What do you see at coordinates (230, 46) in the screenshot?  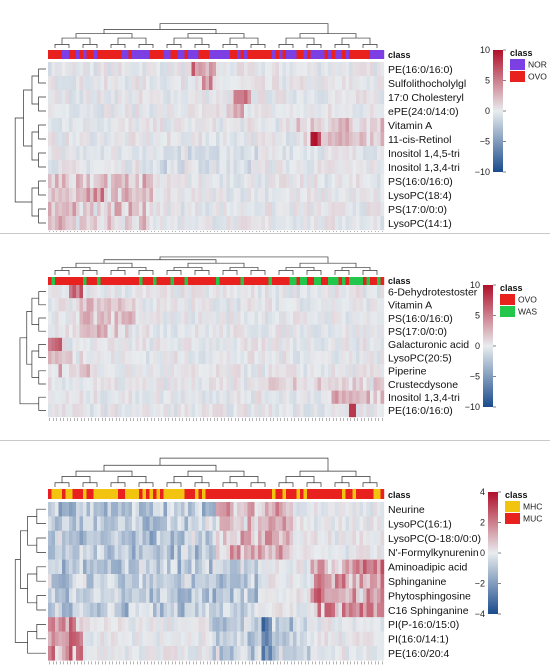 I see `column-dendrogram-branch` at bounding box center [230, 46].